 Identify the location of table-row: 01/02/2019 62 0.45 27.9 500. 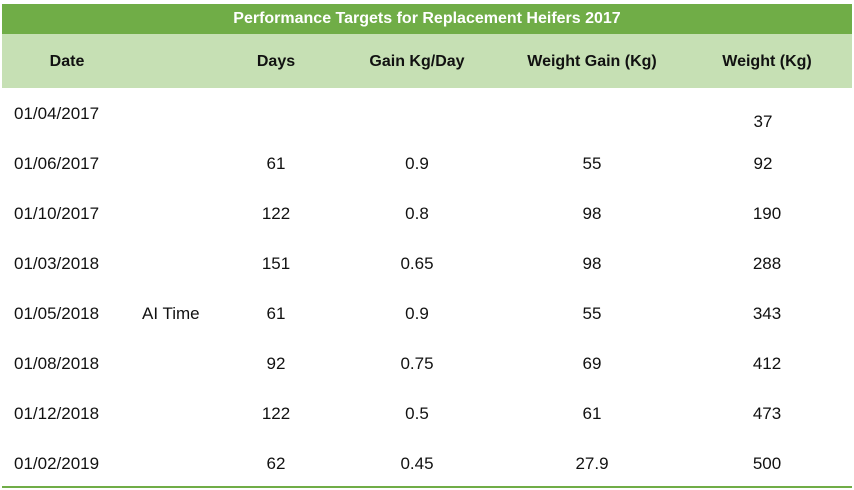
(427, 464).